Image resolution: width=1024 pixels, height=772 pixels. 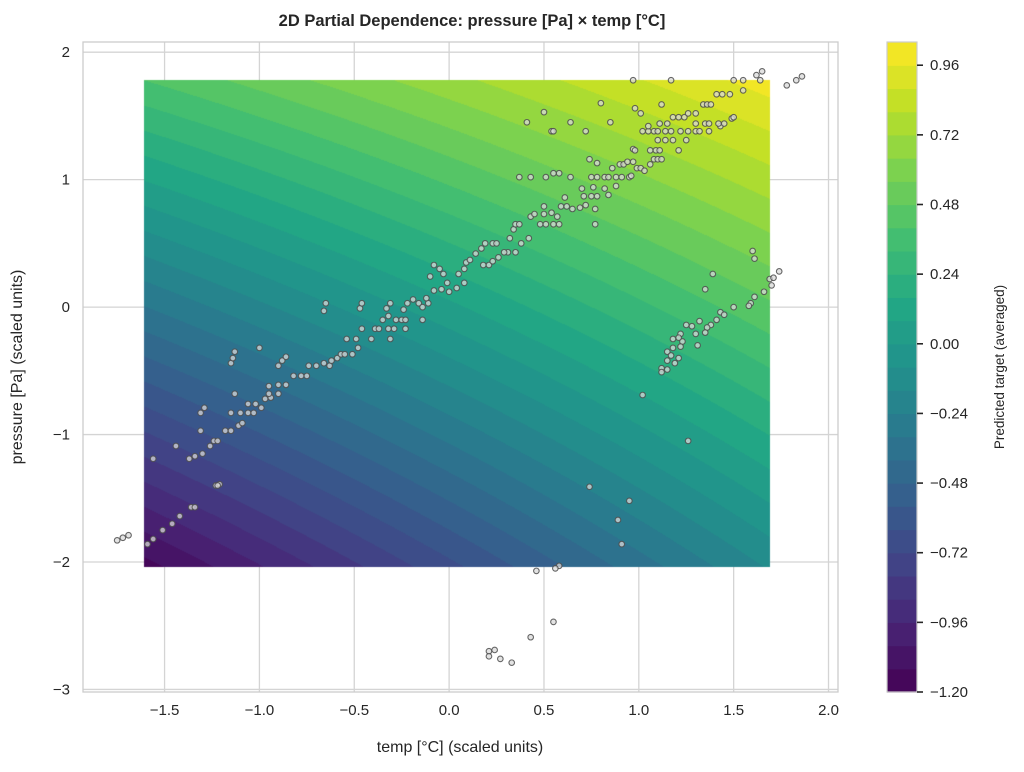 What do you see at coordinates (638, 710) in the screenshot?
I see `x-tick-label: 1.0` at bounding box center [638, 710].